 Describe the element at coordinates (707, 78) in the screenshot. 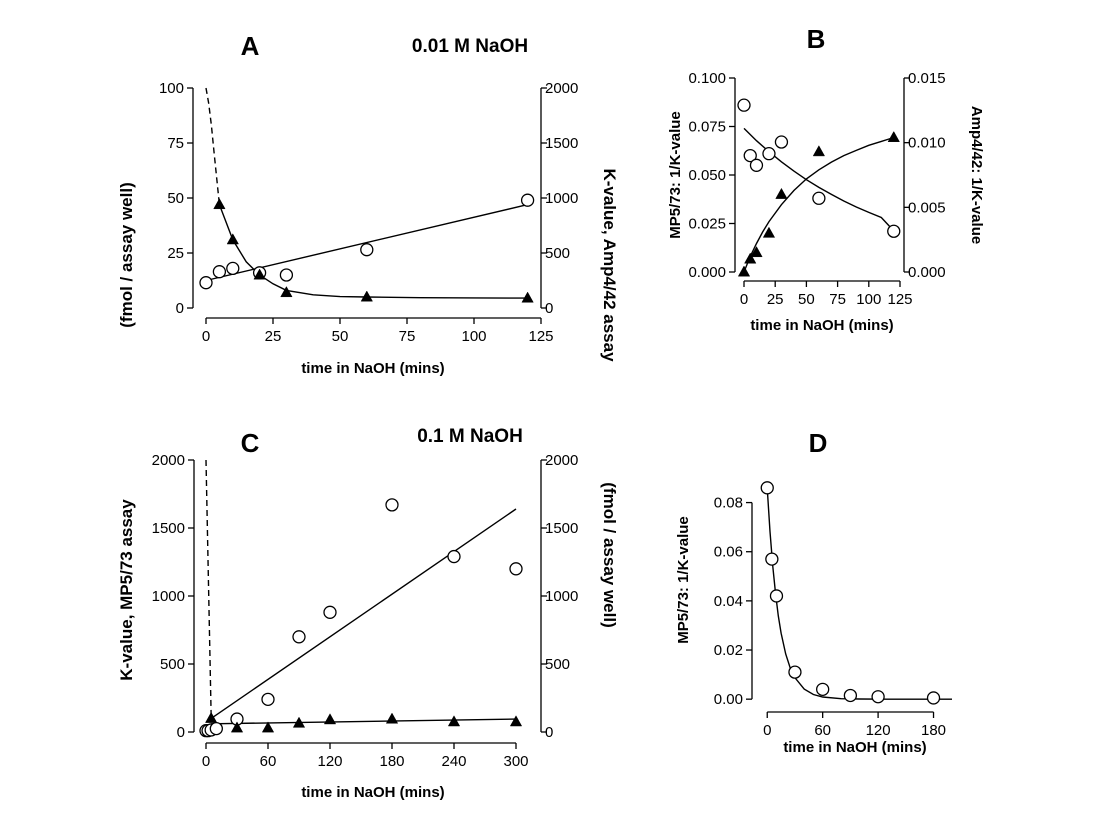

I see `left-y-tick-label: 0.100` at that location.